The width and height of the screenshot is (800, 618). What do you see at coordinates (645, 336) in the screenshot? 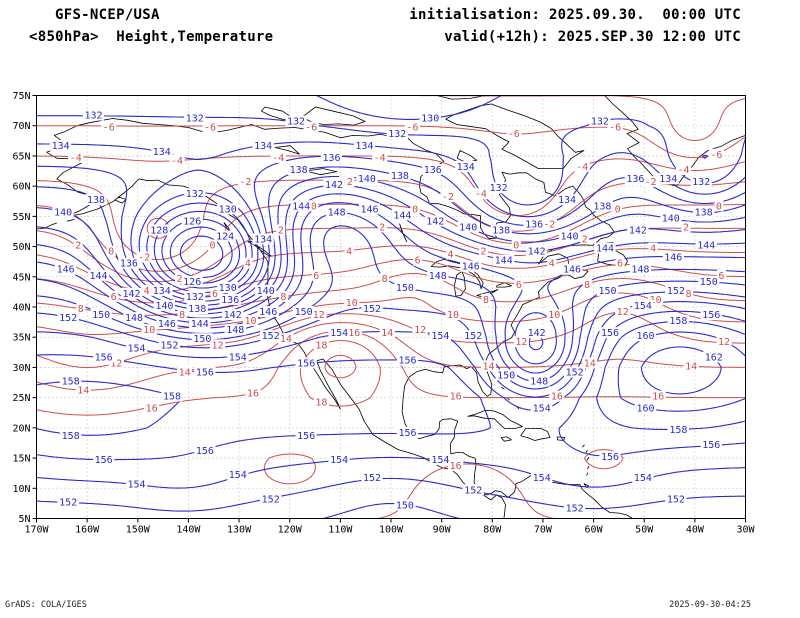
I see `contour-label: 160` at bounding box center [645, 336].